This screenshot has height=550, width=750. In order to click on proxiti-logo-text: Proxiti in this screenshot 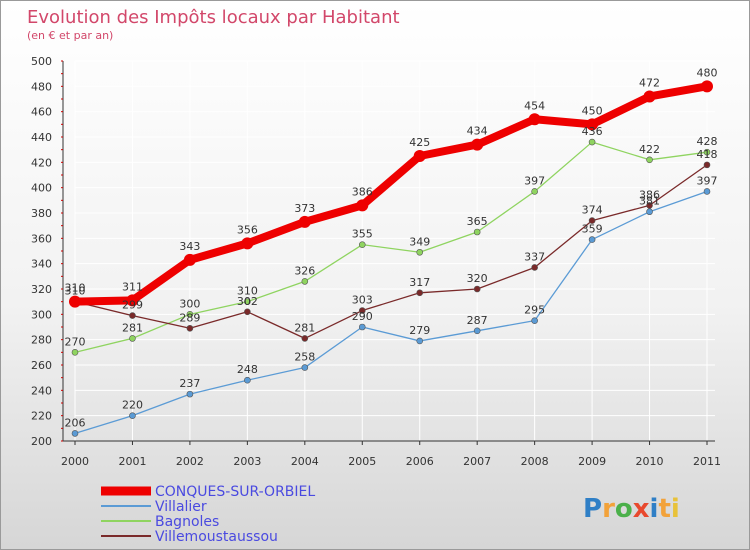, I will do `click(631, 509)`.